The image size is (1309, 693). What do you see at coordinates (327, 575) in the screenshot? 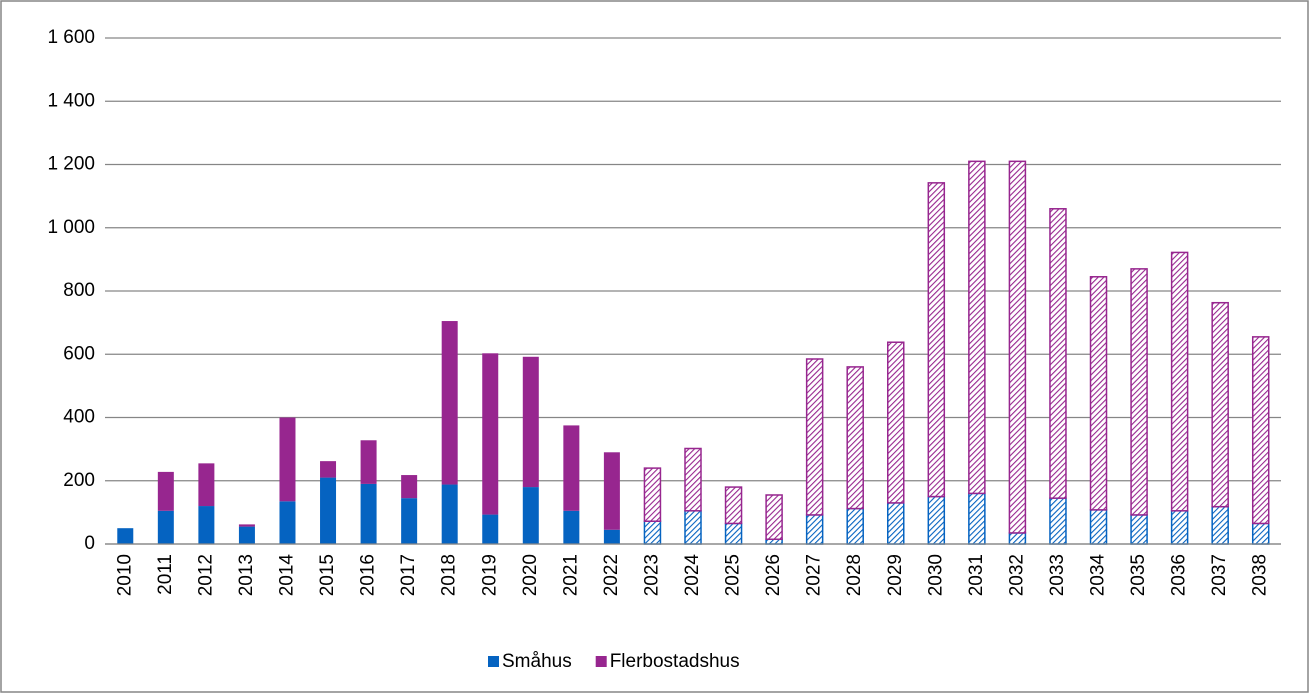
I see `x-tick-label: 2015` at bounding box center [327, 575].